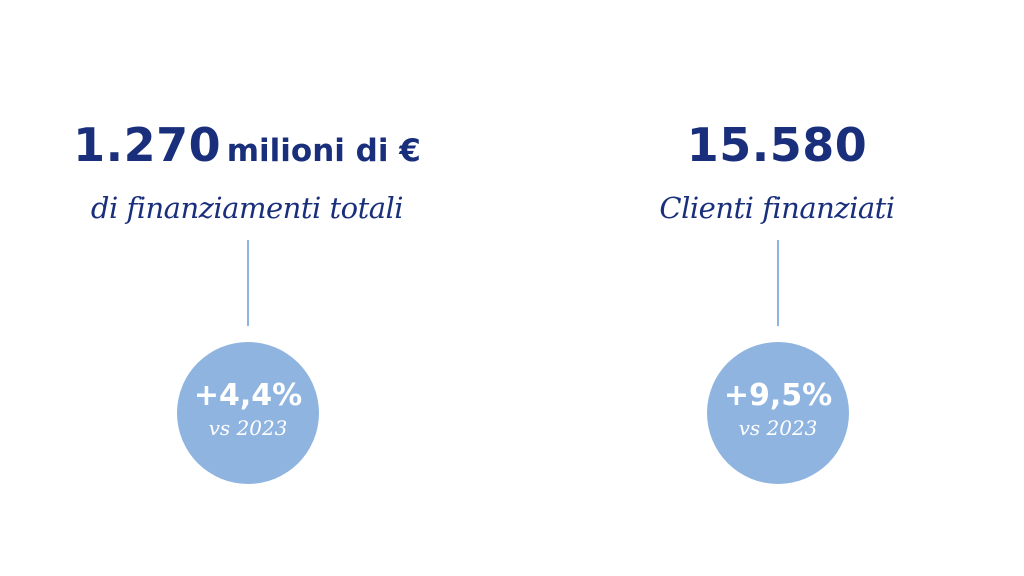 Image resolution: width=1024 pixels, height=576 pixels. I want to click on change-bubble: +9,5% vs 2023, so click(778, 413).